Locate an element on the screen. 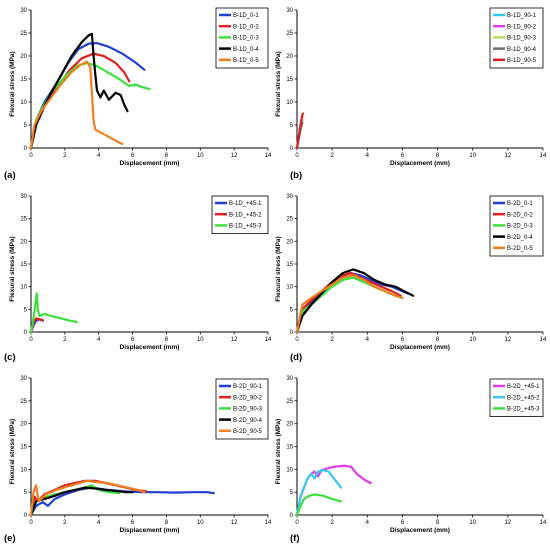 Image resolution: width=550 pixels, height=545 pixels. panel-label: (c) is located at coordinates (10, 357).